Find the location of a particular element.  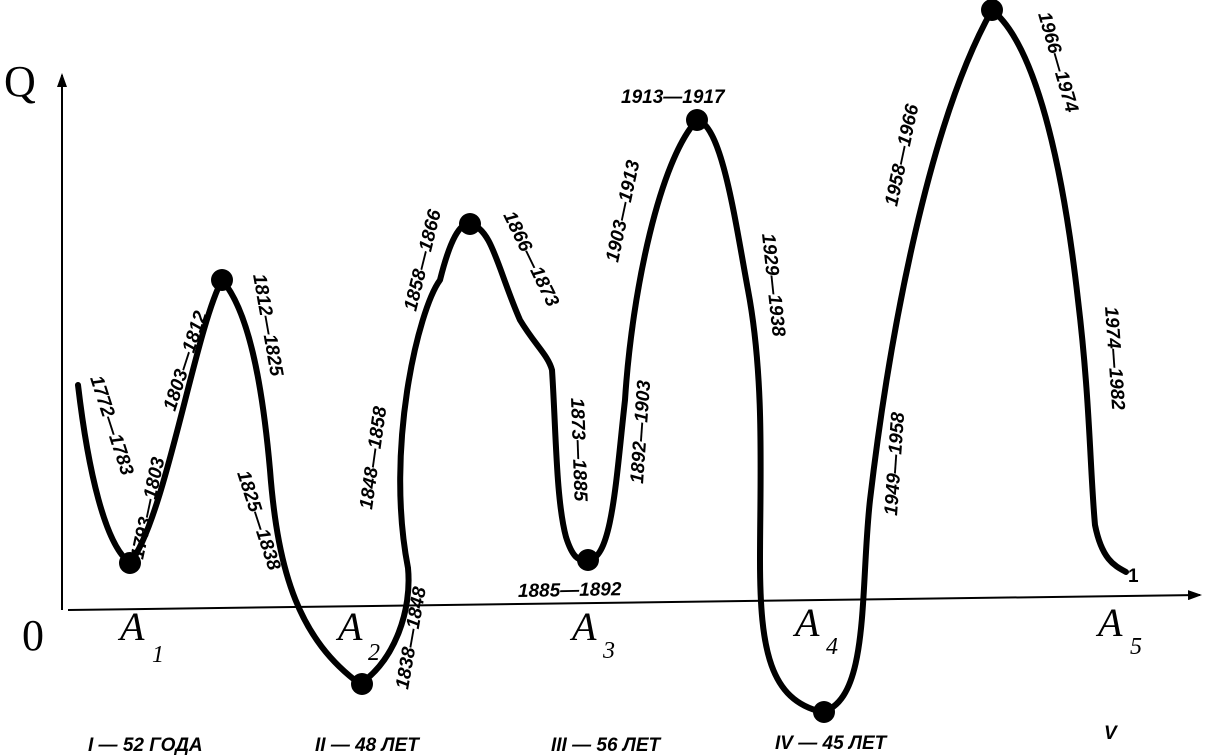

cycle-label: II — 48 ЛЕТ is located at coordinates (367, 745).